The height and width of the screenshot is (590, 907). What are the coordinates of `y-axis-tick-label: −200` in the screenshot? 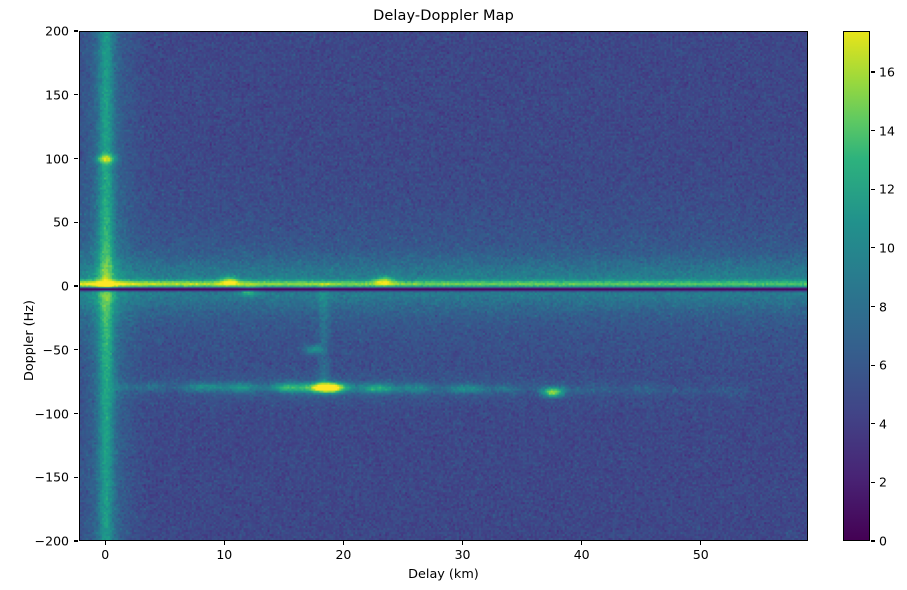 It's located at (51, 541).